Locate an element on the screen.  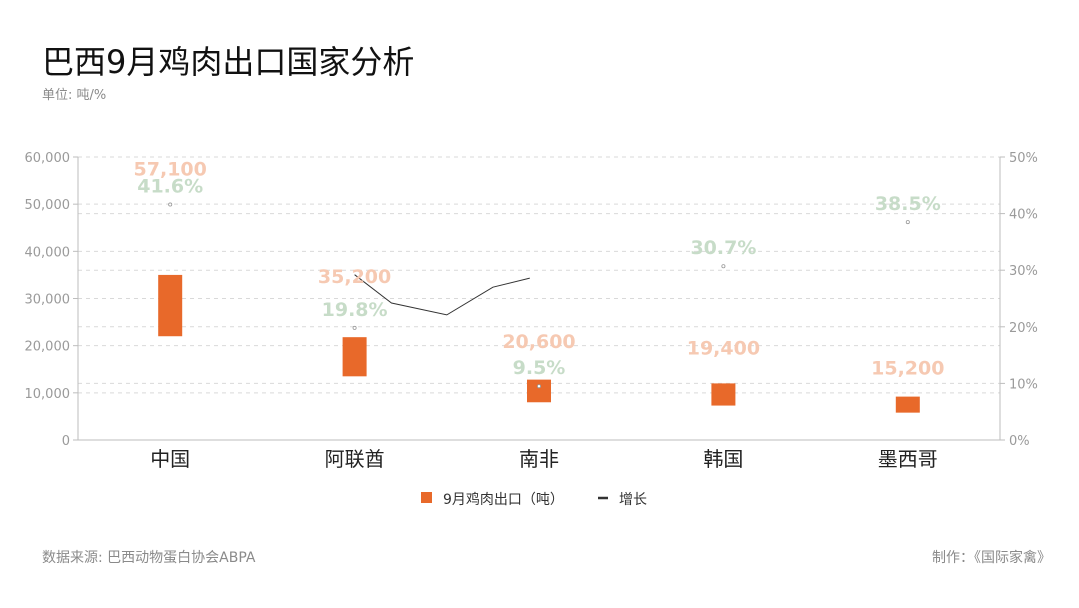
category-labels: 中国 阿联酋 南非 韩国 墨西哥 is located at coordinates (544, 459).